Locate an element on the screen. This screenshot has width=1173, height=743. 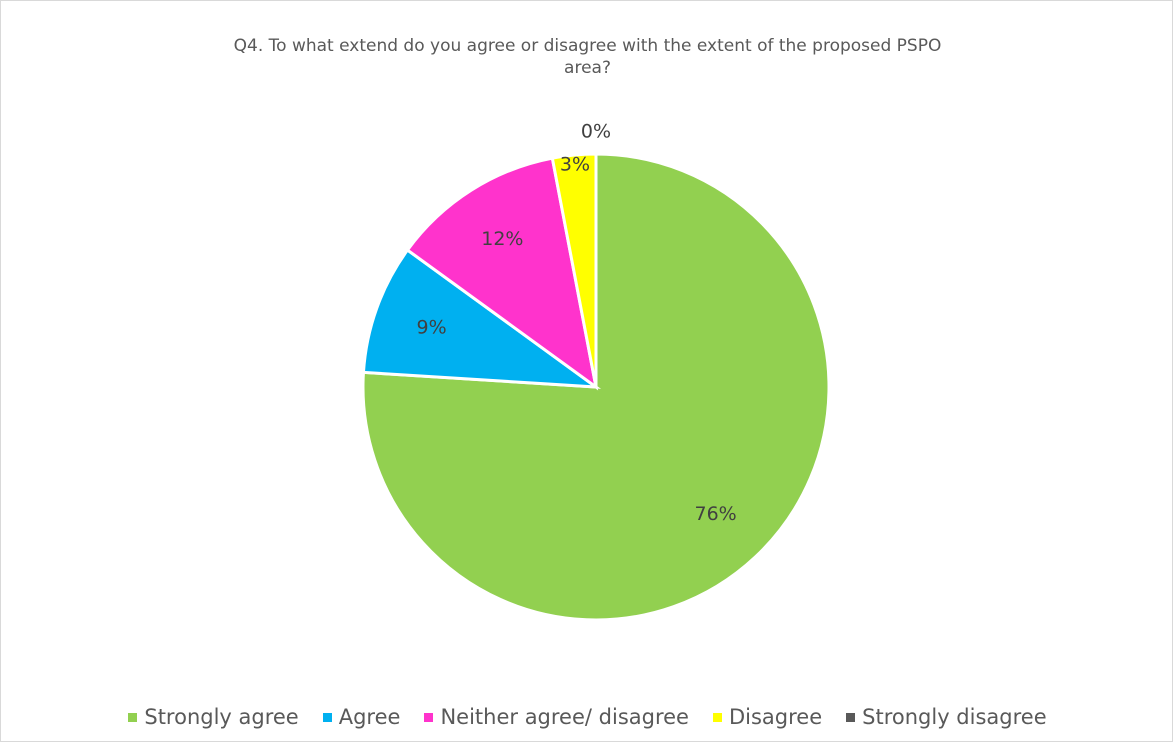
legend-swatch-disagree is located at coordinates (717, 717).